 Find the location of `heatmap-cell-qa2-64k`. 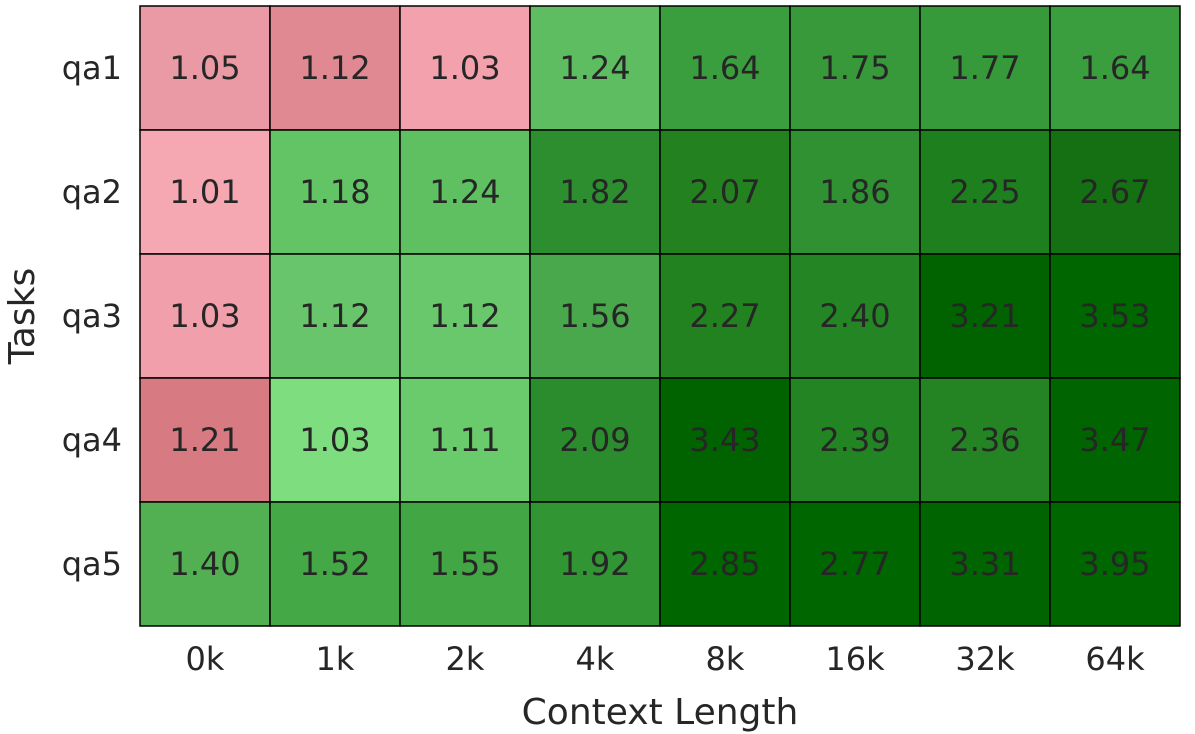

heatmap-cell-qa2-64k is located at coordinates (1115, 192).